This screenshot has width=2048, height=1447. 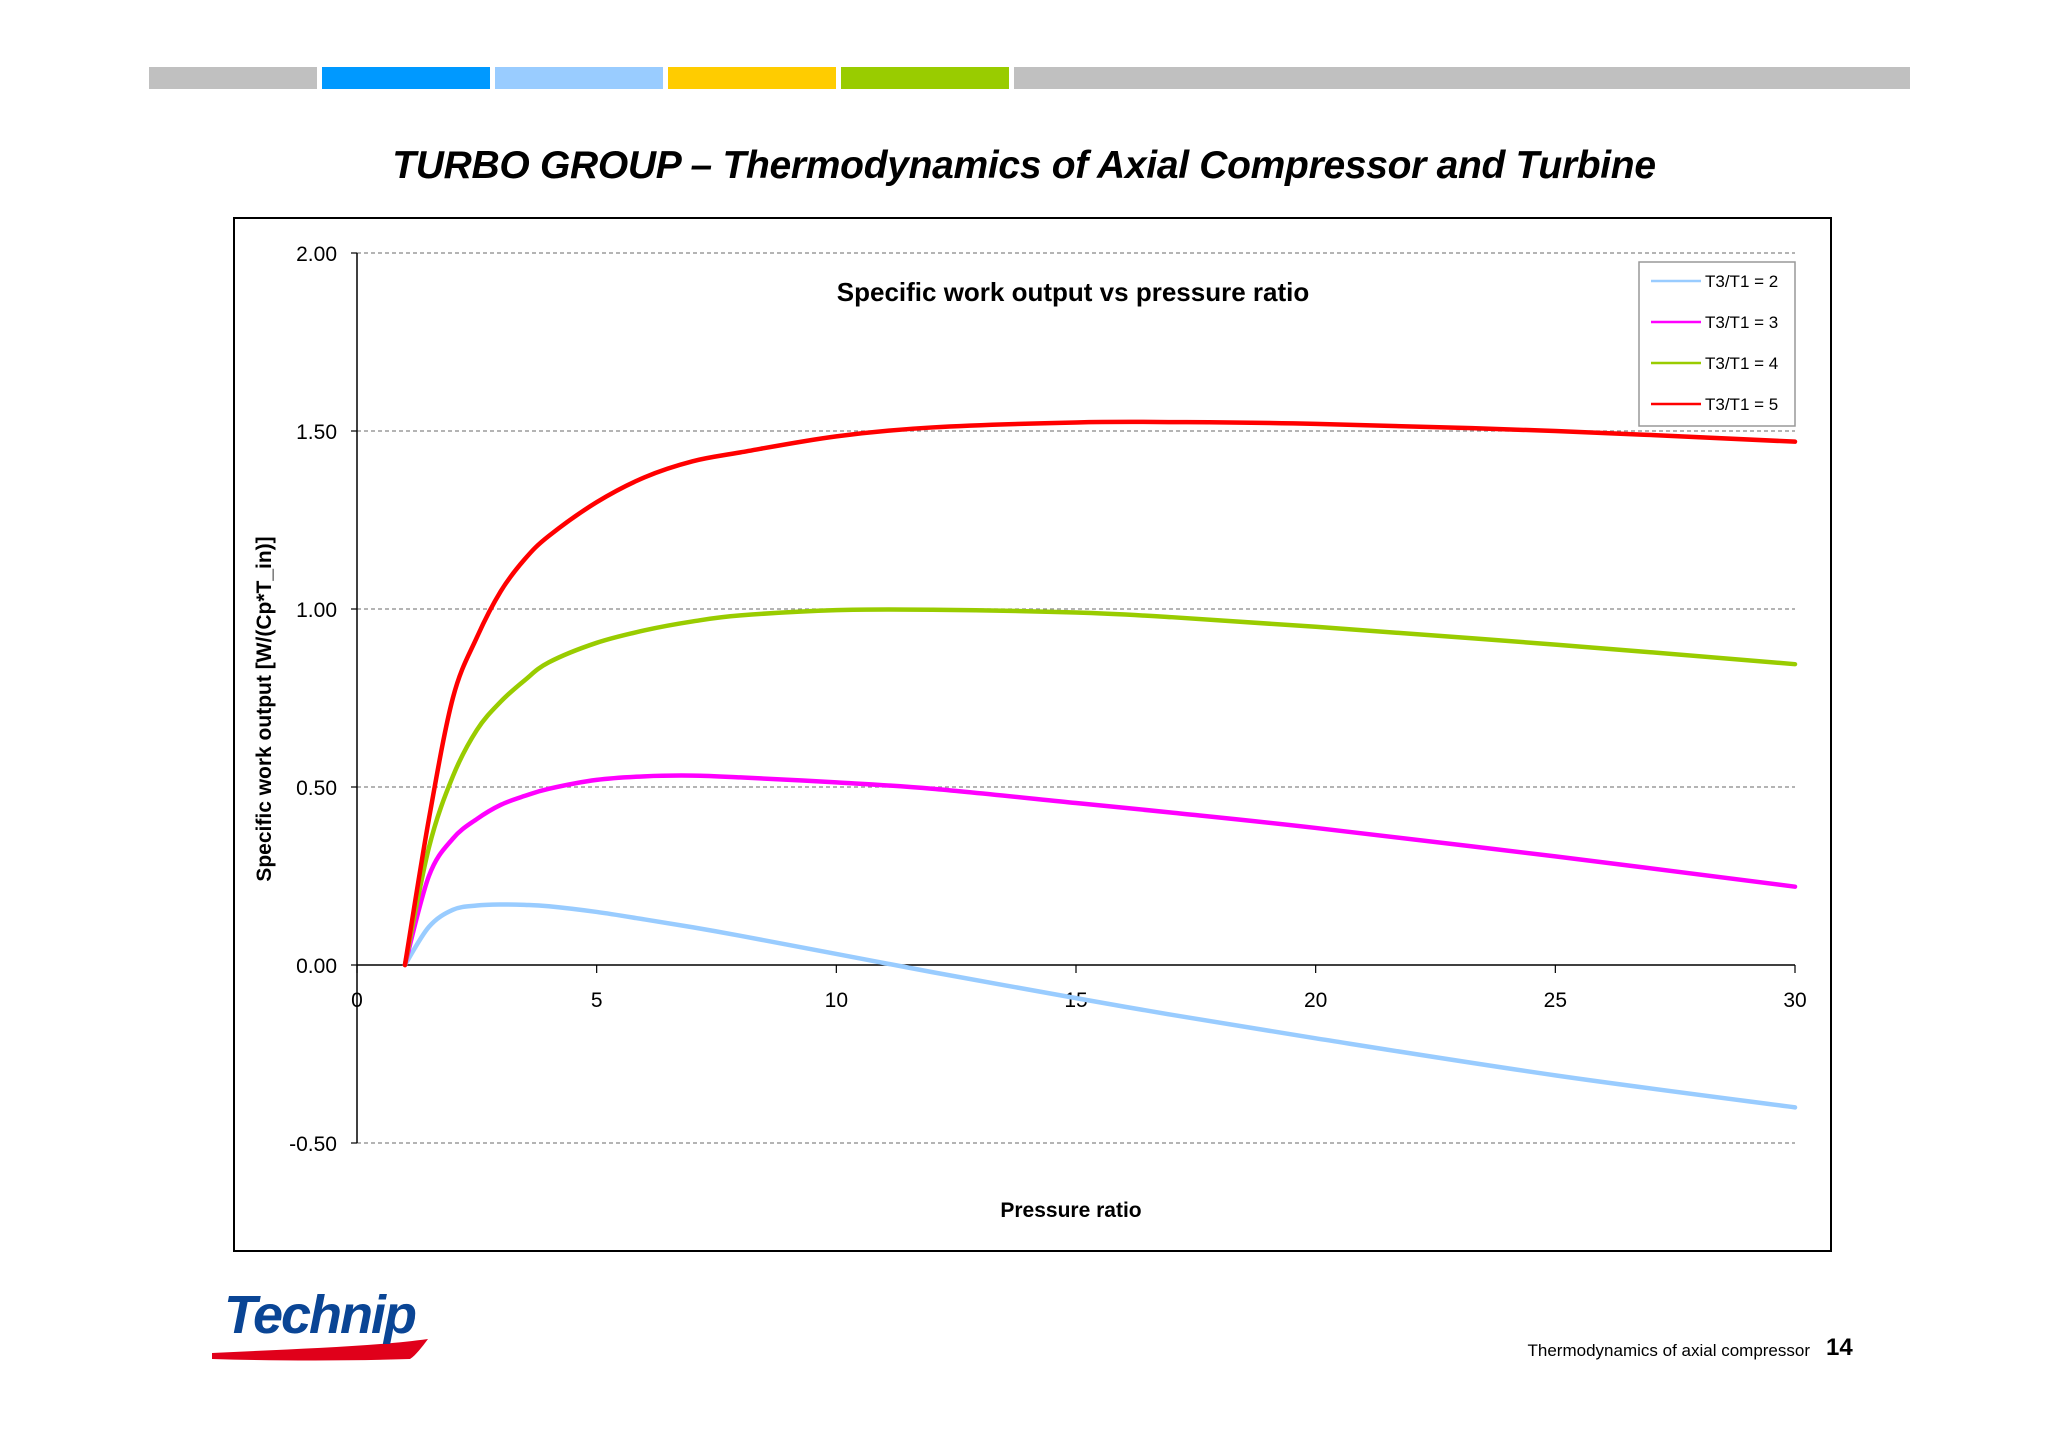 I want to click on page-number: 14, so click(x=1839, y=1347).